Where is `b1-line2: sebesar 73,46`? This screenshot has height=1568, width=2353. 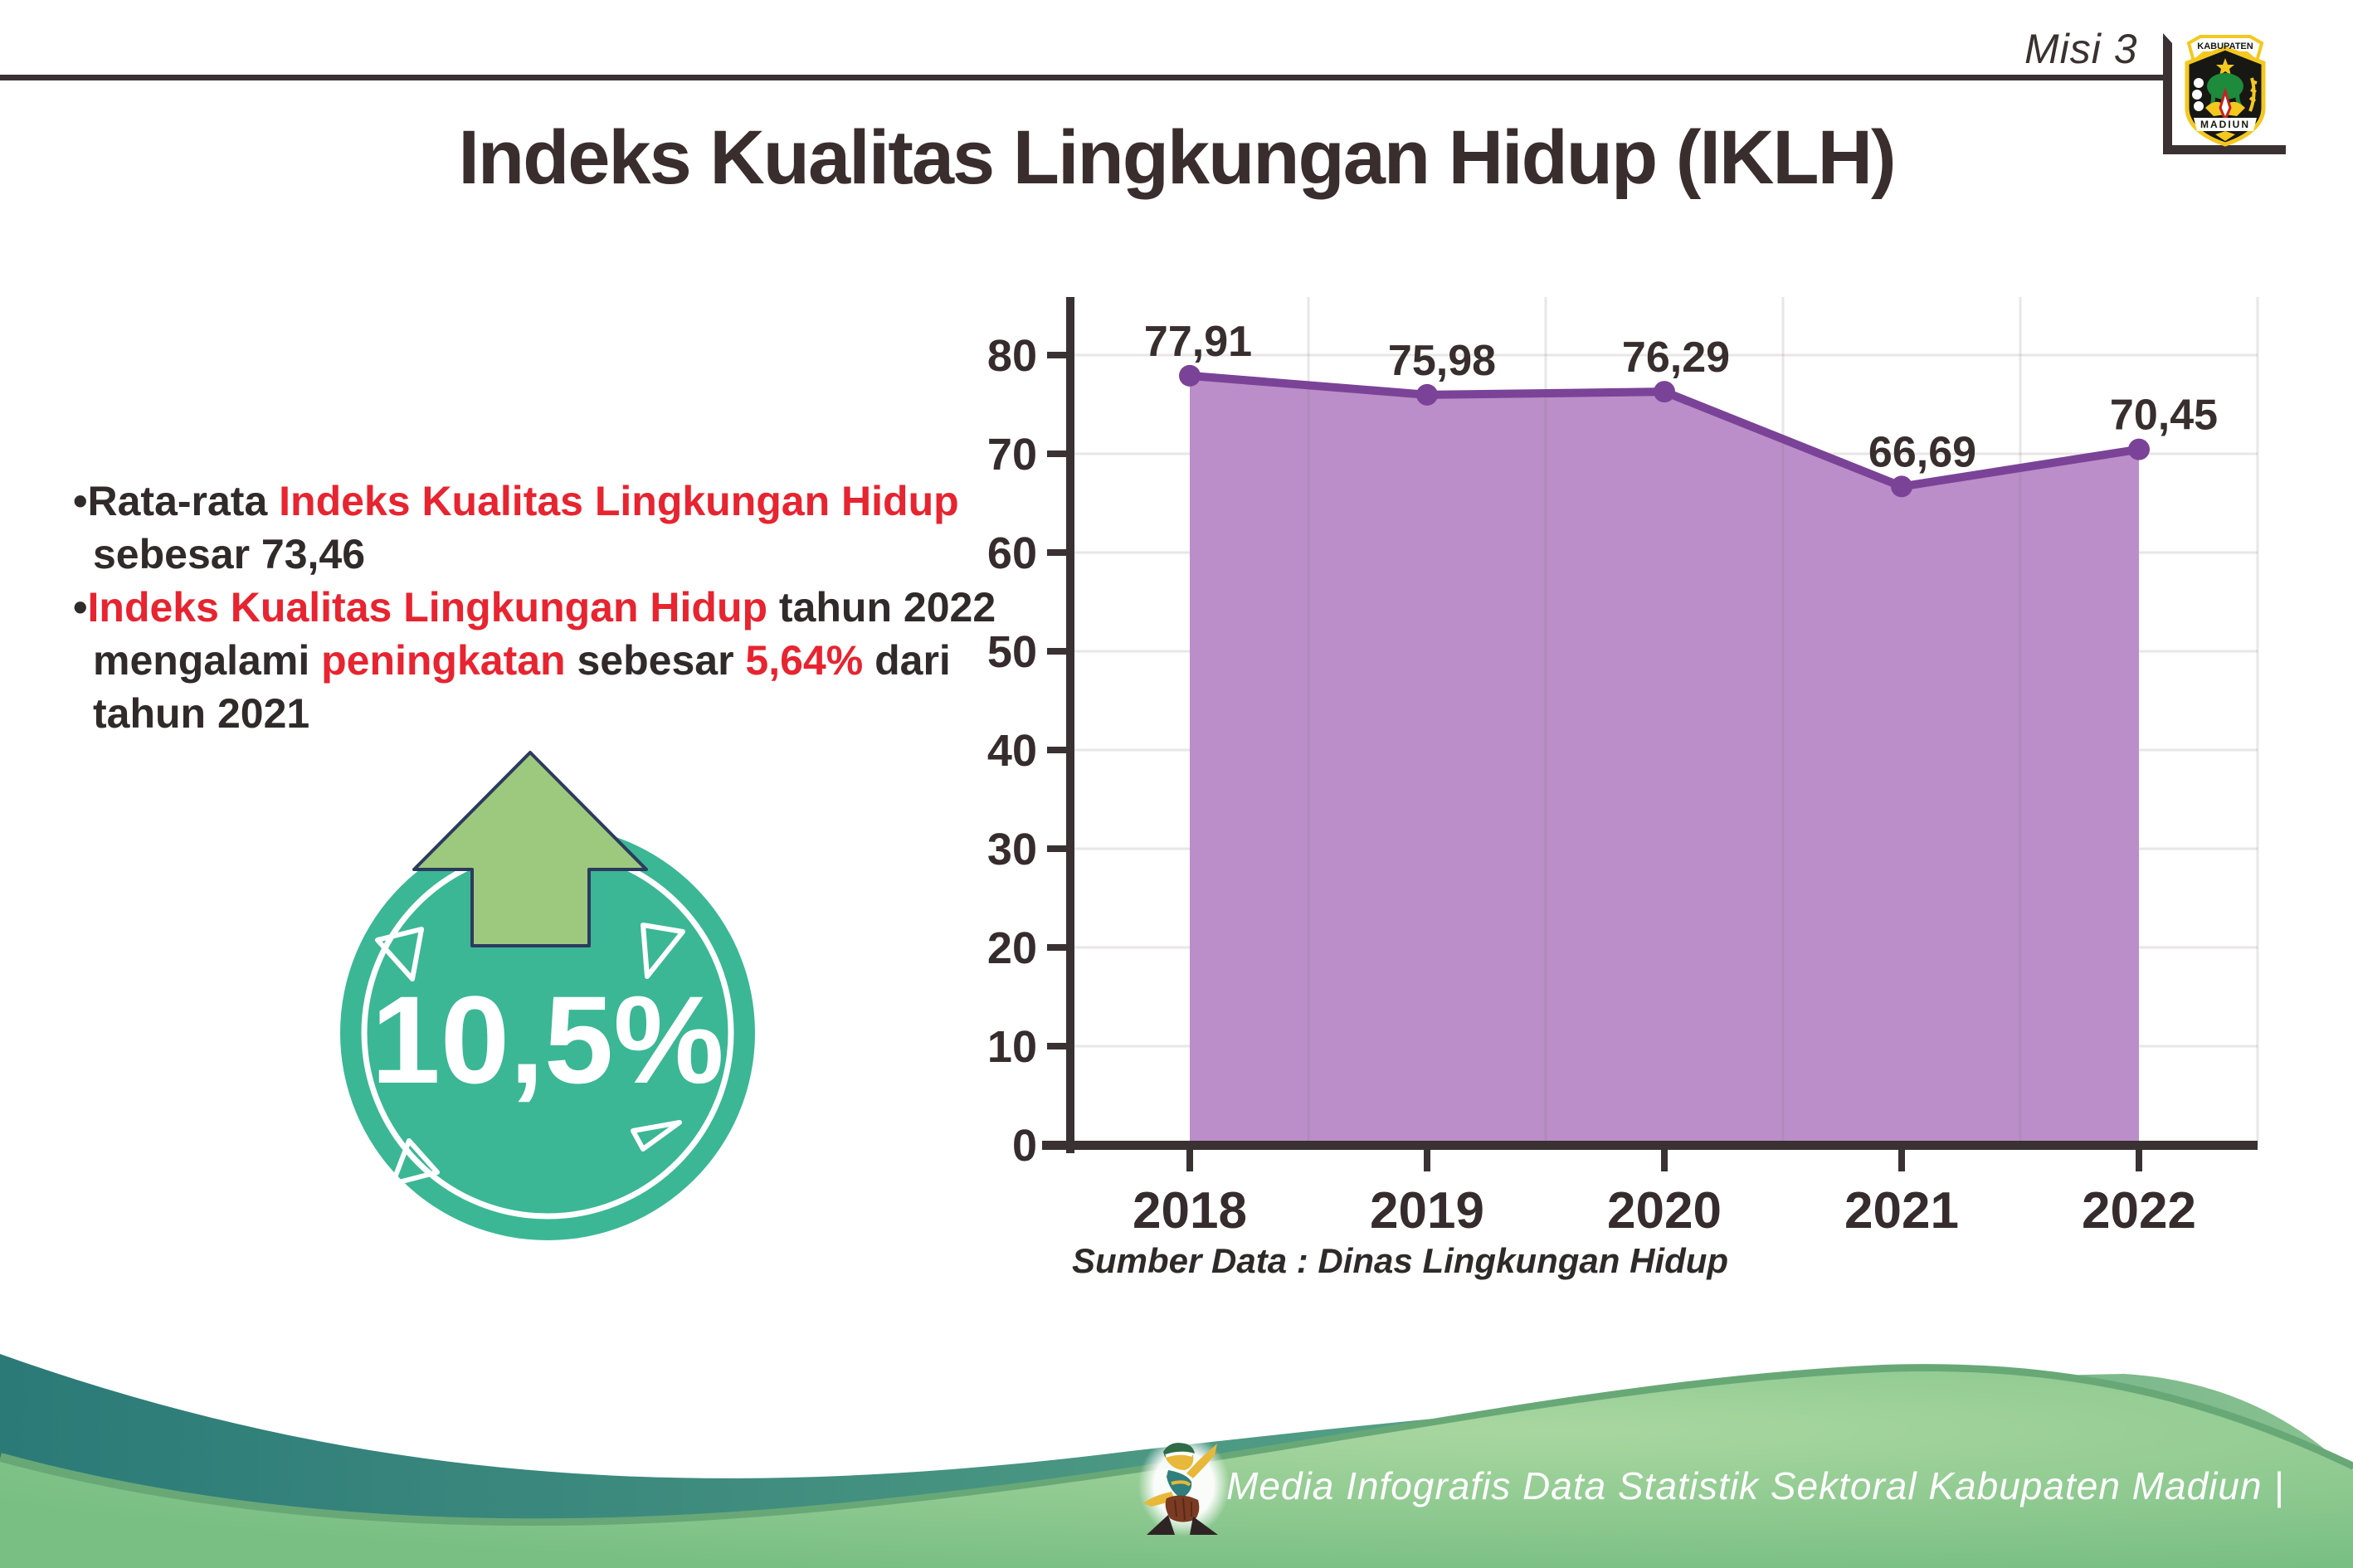
b1-line2: sebesar 73,46 is located at coordinates (229, 554).